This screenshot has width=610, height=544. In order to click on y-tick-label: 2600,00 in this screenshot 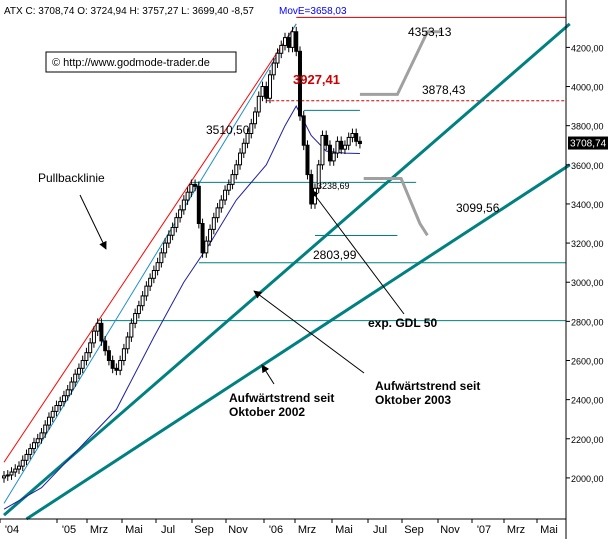, I will do `click(587, 361)`.